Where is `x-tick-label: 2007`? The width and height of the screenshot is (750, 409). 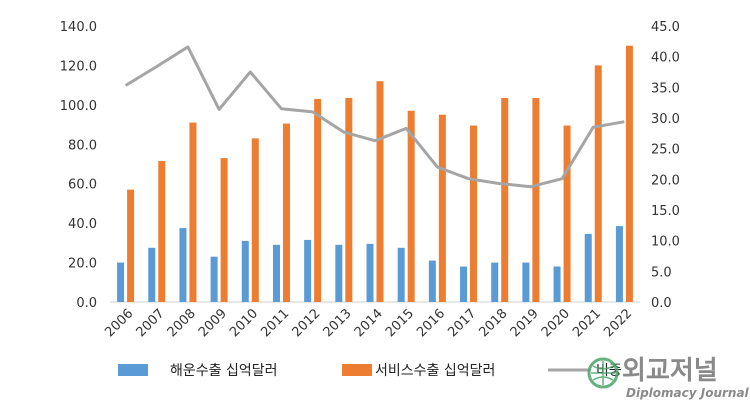 x-tick-label: 2007 is located at coordinates (151, 323).